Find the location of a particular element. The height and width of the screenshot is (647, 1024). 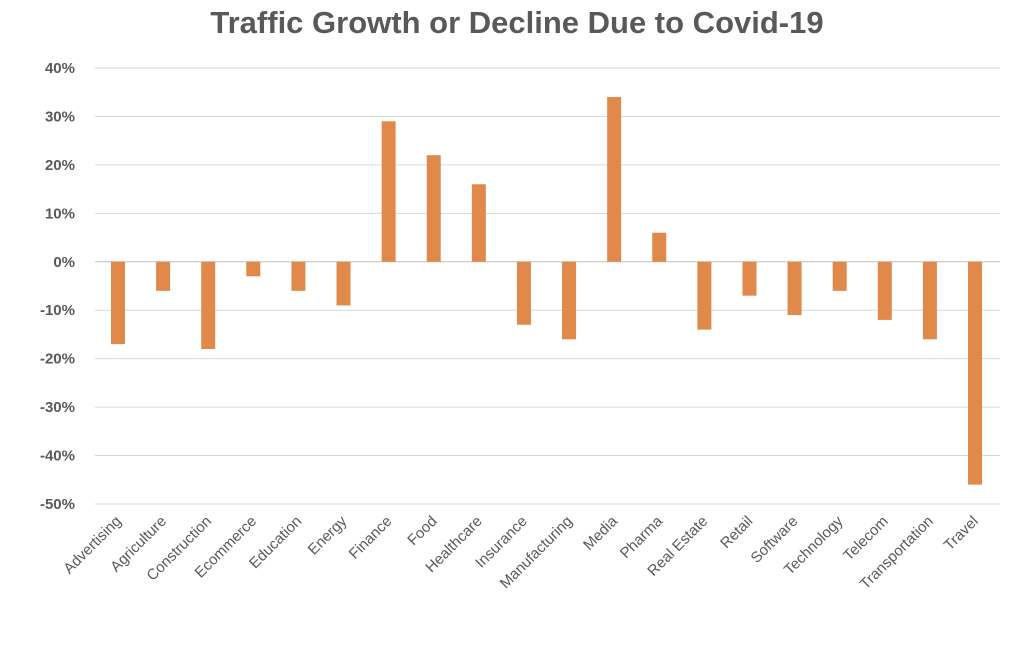

y-tick-label: -10% is located at coordinates (57, 310).